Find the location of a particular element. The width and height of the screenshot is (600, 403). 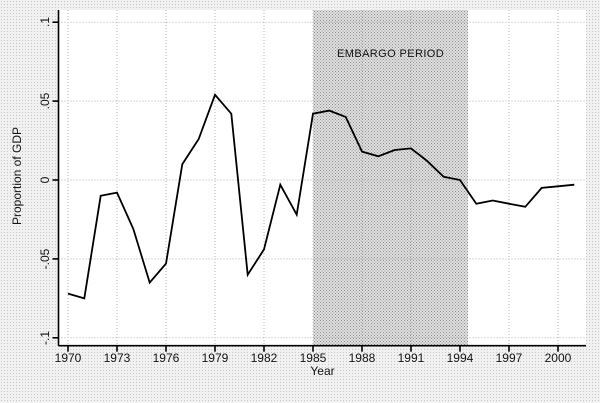

x-tick-label: 1973 is located at coordinates (117, 358).